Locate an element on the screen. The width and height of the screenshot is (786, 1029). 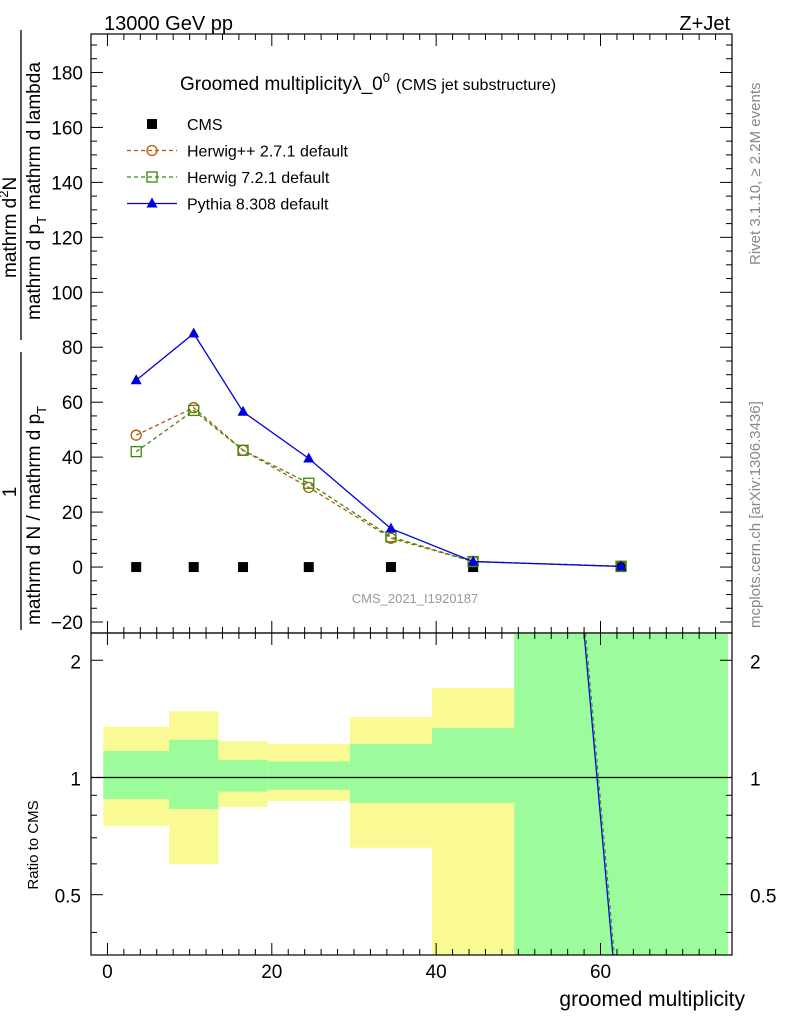
svg-text: mathrm d pTmathrm d lambda is located at coordinates (36, 191).